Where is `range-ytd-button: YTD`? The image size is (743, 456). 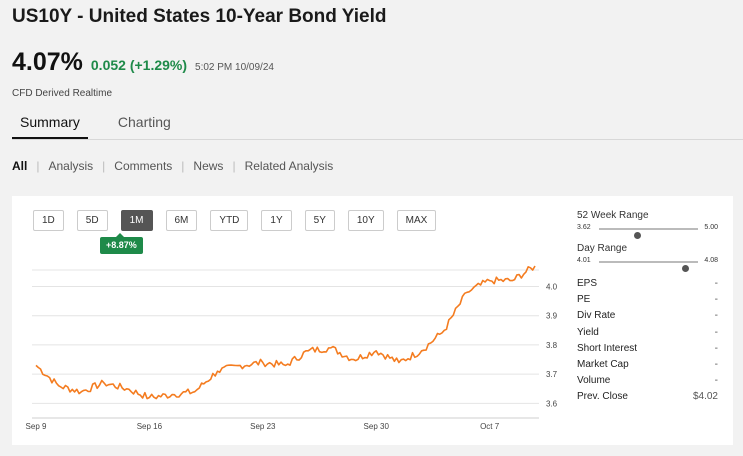 range-ytd-button: YTD is located at coordinates (229, 220).